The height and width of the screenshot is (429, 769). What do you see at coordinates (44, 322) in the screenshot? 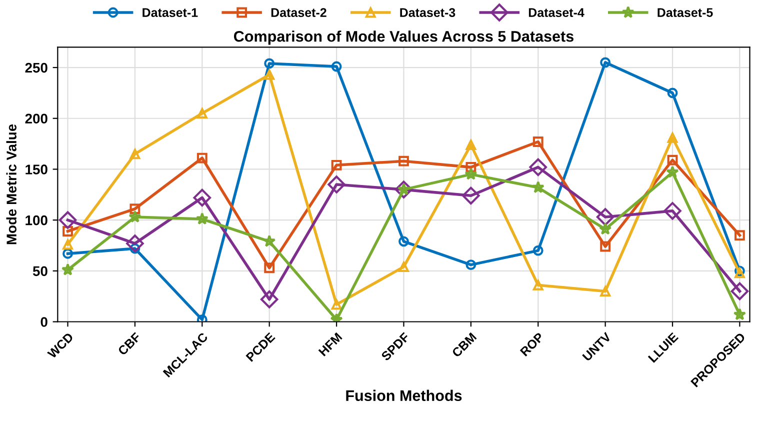
I see `y-tick-label: 0` at bounding box center [44, 322].